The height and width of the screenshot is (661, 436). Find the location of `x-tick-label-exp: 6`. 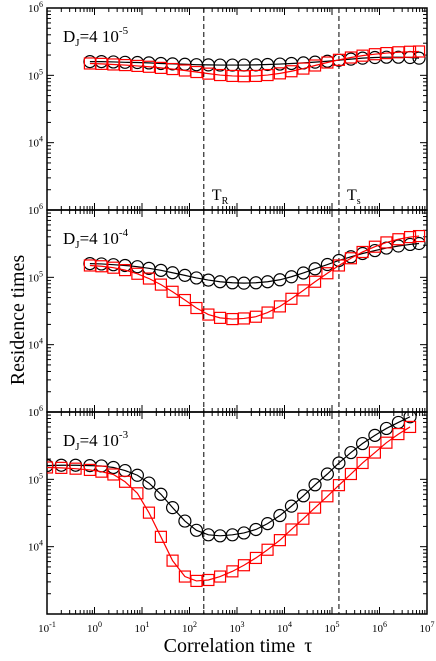

x-tick-label-exp: 6 is located at coordinates (385, 624).